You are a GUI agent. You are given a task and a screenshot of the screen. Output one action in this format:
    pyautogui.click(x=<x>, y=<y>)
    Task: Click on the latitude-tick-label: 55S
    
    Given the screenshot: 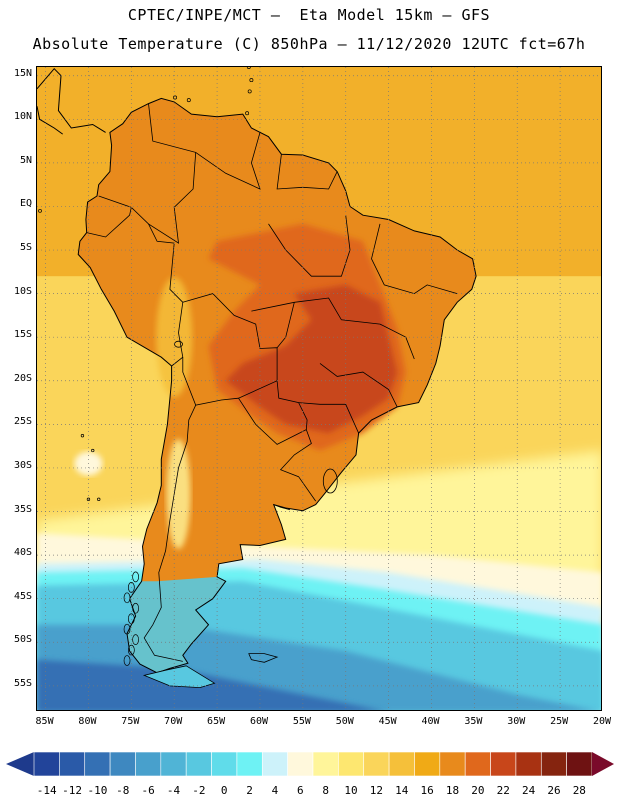 What is the action you would take?
    pyautogui.click(x=22, y=683)
    